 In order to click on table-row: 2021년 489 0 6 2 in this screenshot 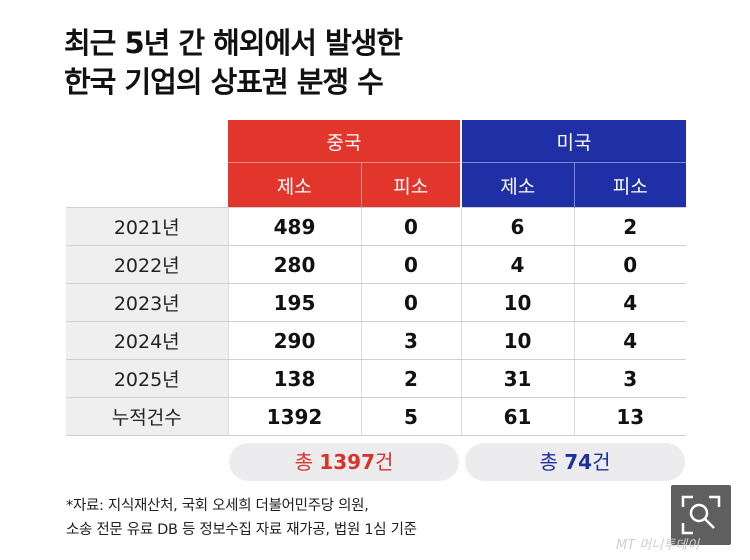, I will do `click(376, 226)`.